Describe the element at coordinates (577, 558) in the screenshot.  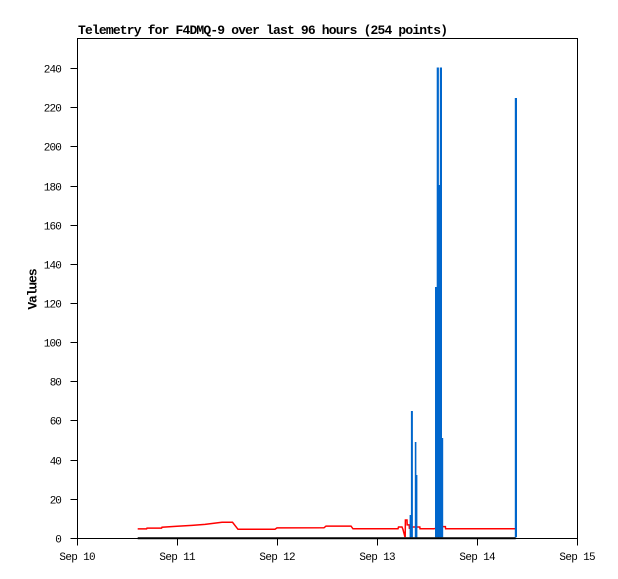
I see `svg-text: Sep 15` at that location.